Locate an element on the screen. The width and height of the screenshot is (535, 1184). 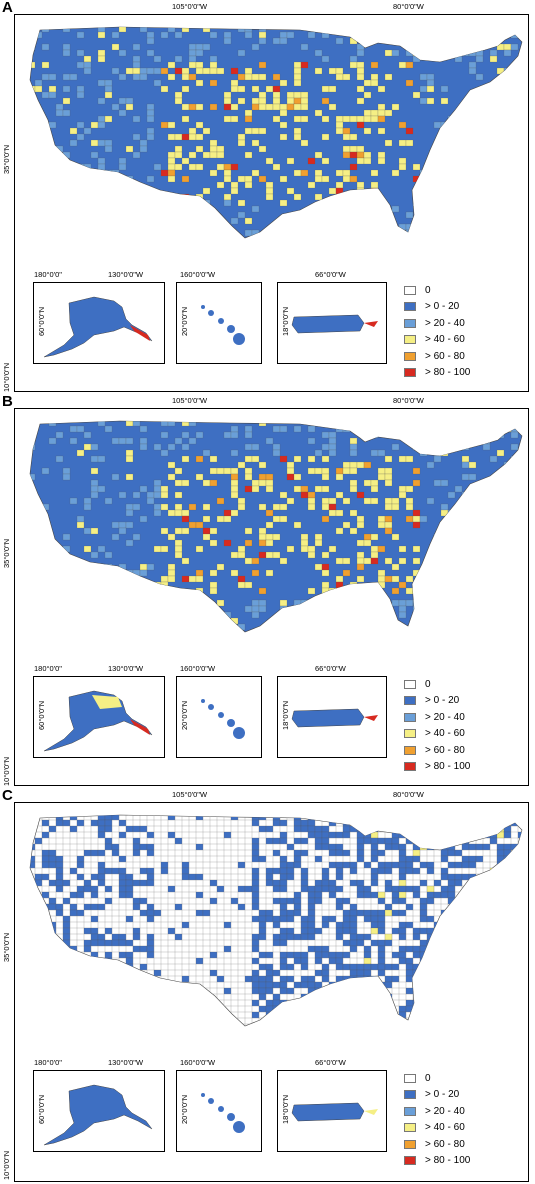
legend-item: 0 is located at coordinates (437, 1078).